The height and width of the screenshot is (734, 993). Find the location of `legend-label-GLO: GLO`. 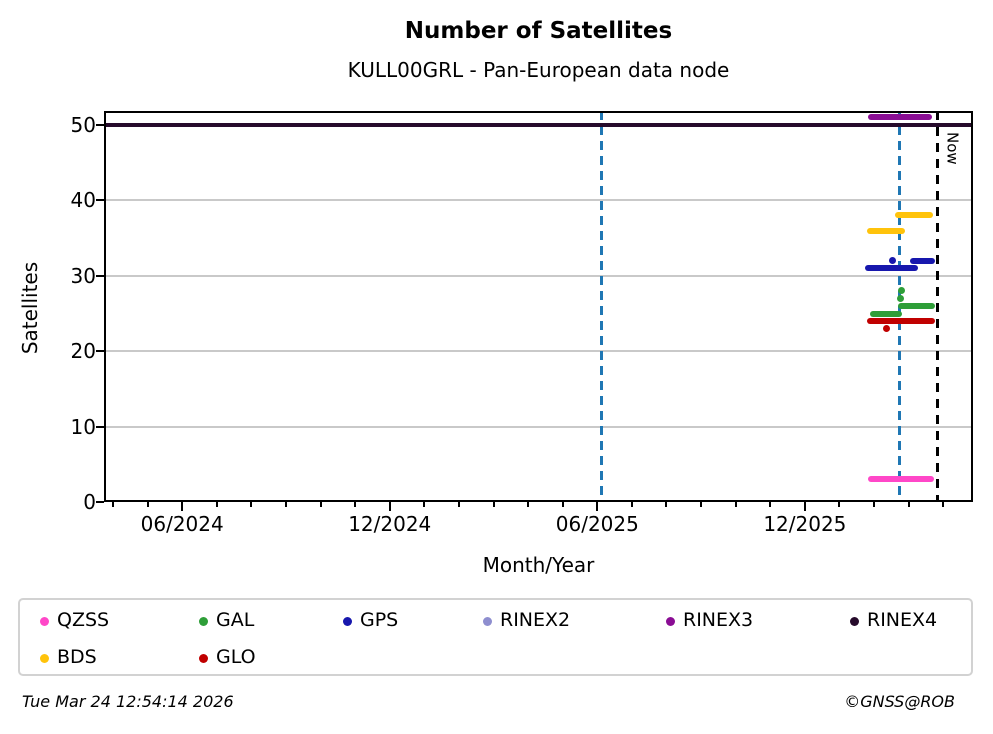

legend-label-GLO: GLO is located at coordinates (236, 657).